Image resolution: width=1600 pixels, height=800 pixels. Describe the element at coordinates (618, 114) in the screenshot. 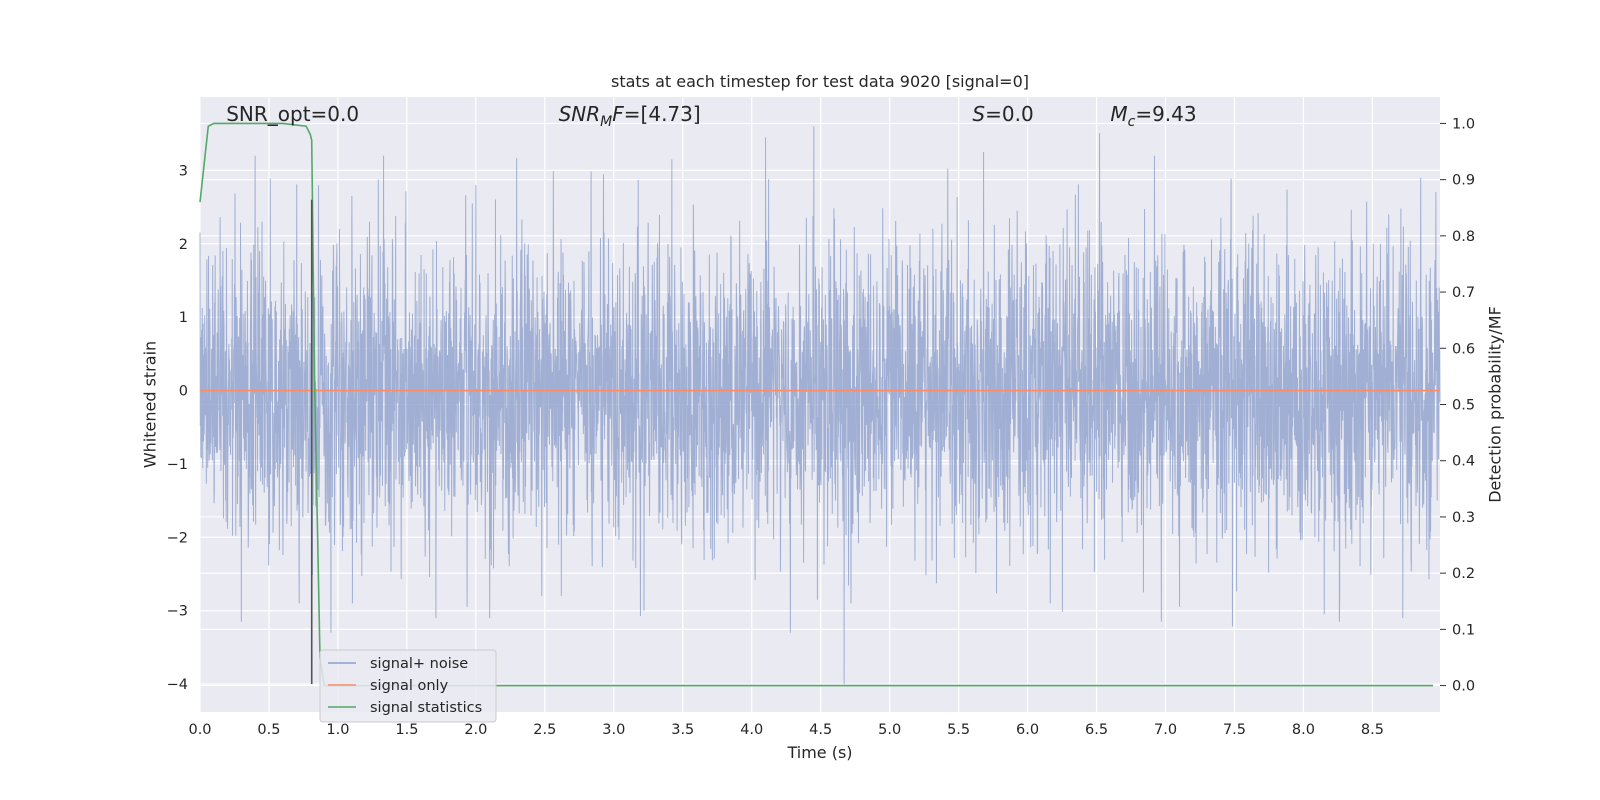

I see `annotation-suffix: F` at that location.